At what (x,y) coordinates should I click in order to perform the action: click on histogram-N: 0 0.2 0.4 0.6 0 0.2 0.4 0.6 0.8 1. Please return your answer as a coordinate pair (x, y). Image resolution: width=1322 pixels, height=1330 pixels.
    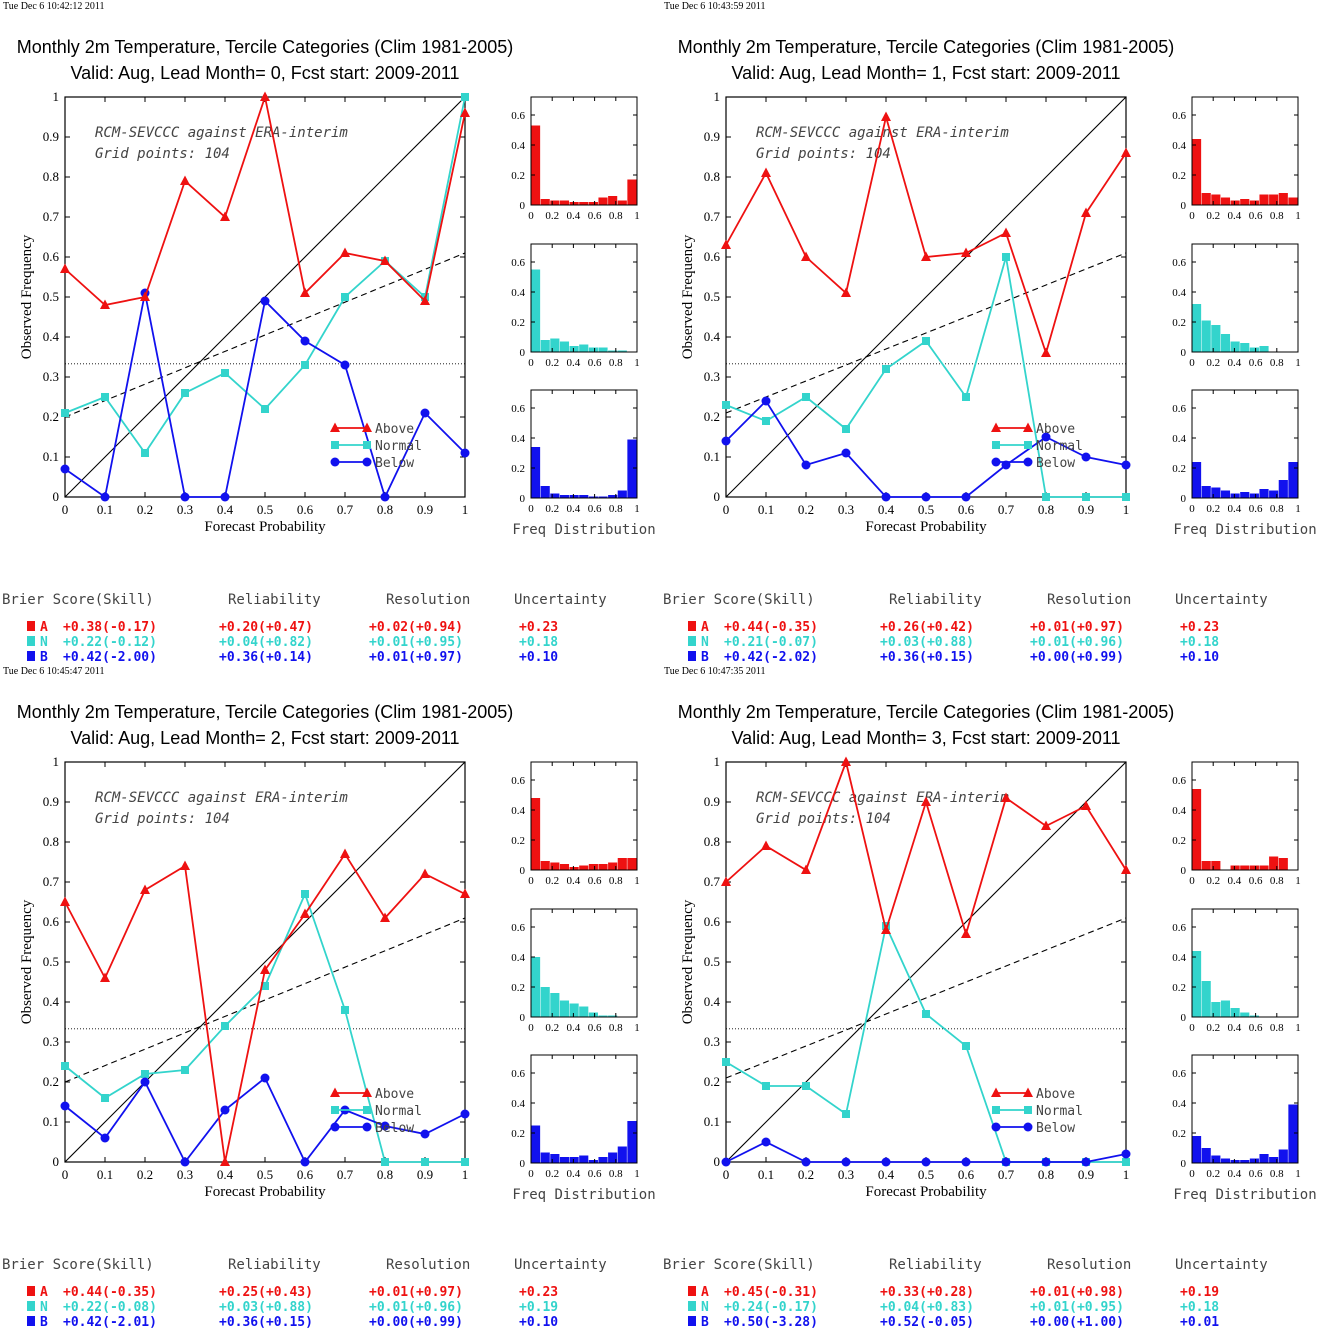
    Looking at the image, I should click on (1236, 306).